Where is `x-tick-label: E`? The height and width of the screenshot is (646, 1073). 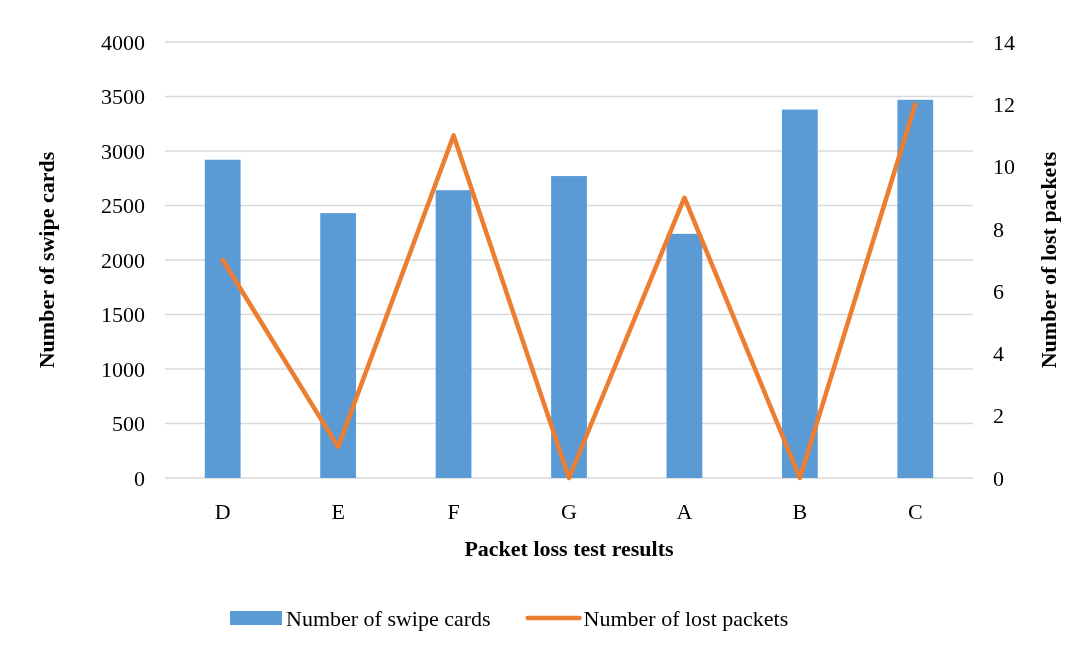
x-tick-label: E is located at coordinates (338, 511).